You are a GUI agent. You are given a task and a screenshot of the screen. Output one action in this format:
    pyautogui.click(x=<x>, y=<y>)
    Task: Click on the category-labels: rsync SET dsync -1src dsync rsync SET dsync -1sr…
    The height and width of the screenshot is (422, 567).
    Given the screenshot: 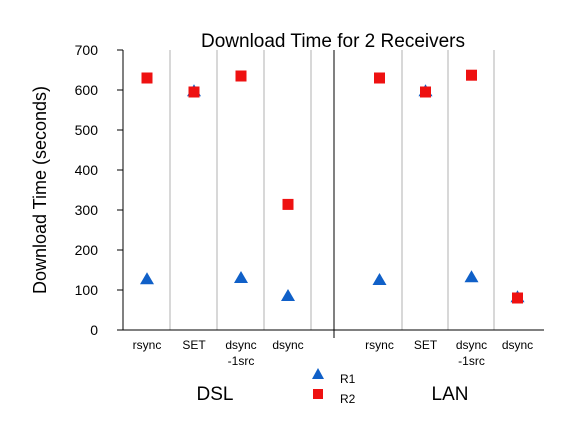 What is the action you would take?
    pyautogui.click(x=333, y=353)
    